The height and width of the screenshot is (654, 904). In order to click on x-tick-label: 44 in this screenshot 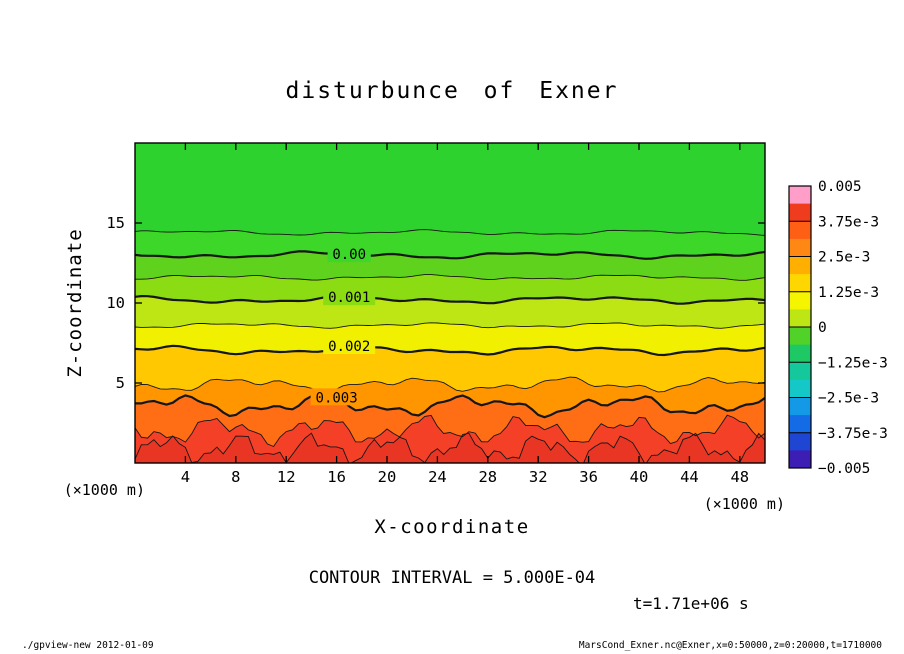, I will do `click(689, 477)`.